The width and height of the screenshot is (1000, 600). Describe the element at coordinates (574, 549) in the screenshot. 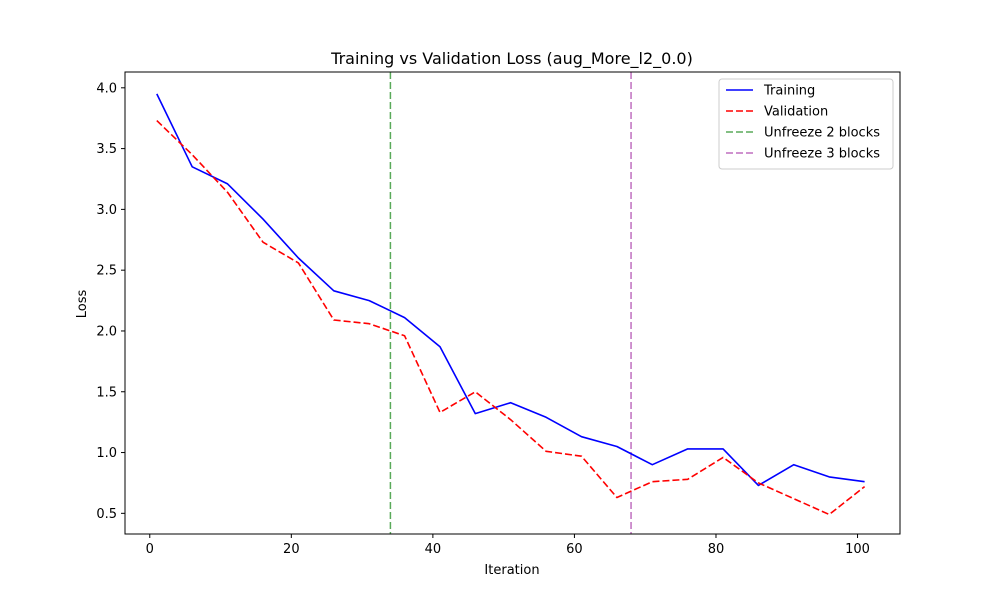

I see `x-tick-label: 60` at that location.